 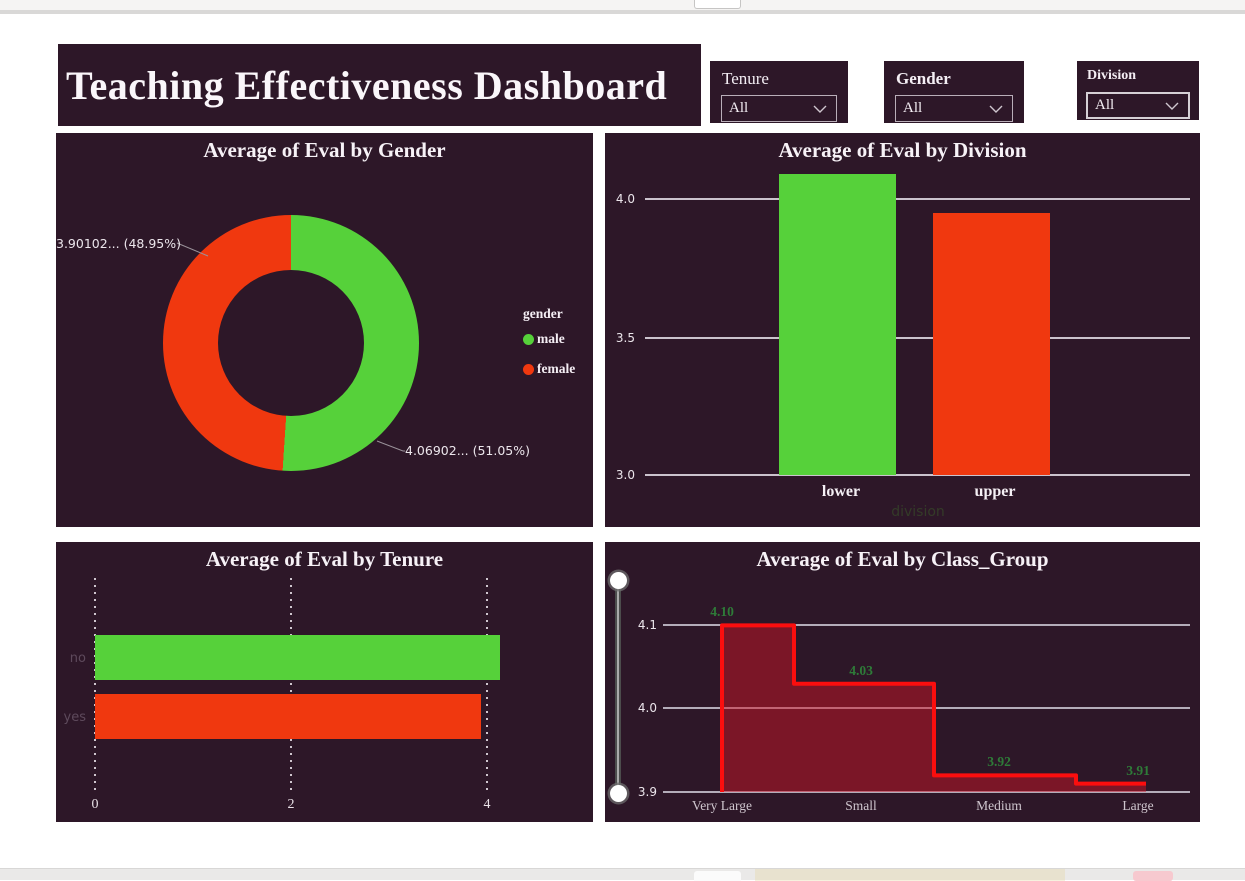 What do you see at coordinates (1112, 75) in the screenshot?
I see `division-filter-label: Division` at bounding box center [1112, 75].